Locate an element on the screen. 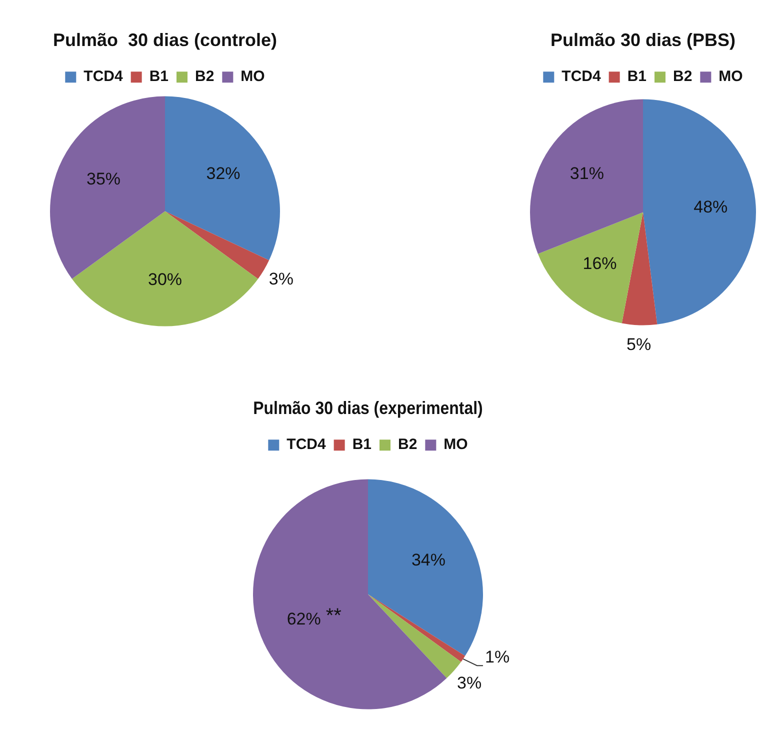 The image size is (776, 731). data-label: 32% is located at coordinates (223, 174).